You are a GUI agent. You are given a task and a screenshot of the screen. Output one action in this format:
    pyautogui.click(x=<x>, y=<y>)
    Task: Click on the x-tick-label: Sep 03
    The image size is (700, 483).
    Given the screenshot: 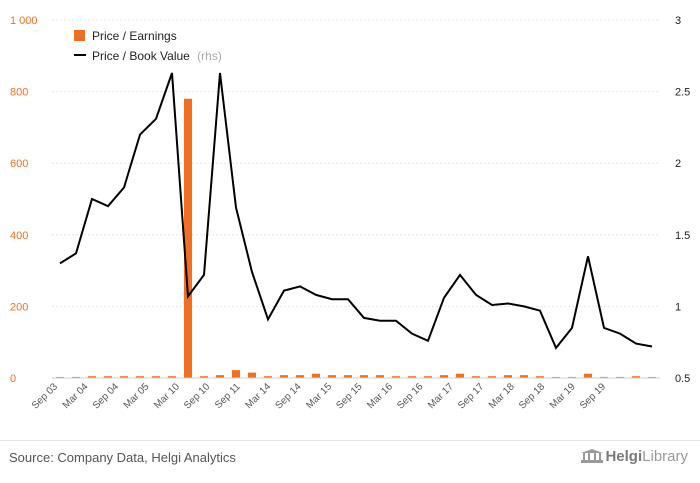 What is the action you would take?
    pyautogui.click(x=45, y=396)
    